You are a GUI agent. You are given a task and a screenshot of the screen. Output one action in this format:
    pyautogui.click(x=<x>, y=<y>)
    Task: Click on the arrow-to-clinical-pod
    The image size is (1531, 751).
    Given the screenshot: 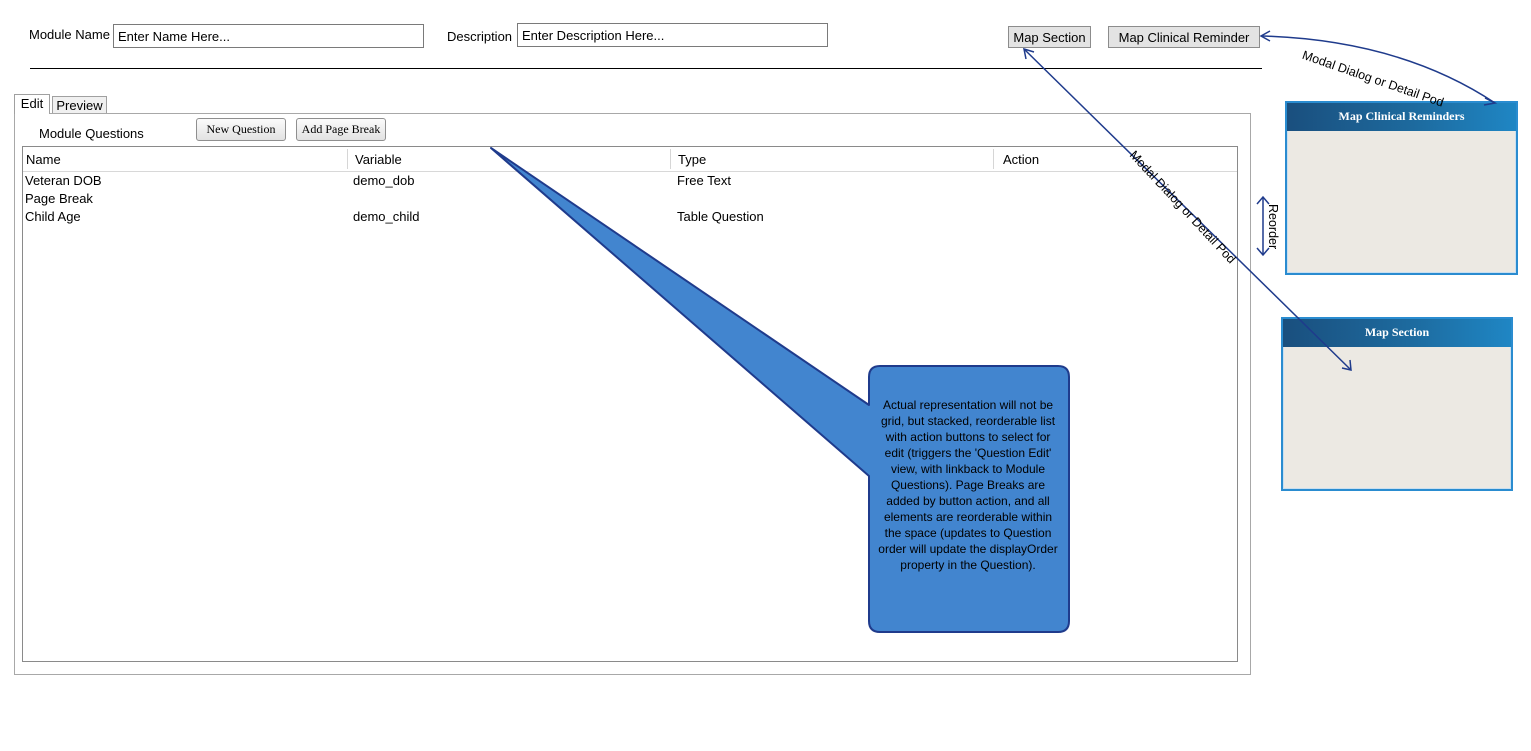 What is the action you would take?
    pyautogui.click(x=1378, y=69)
    